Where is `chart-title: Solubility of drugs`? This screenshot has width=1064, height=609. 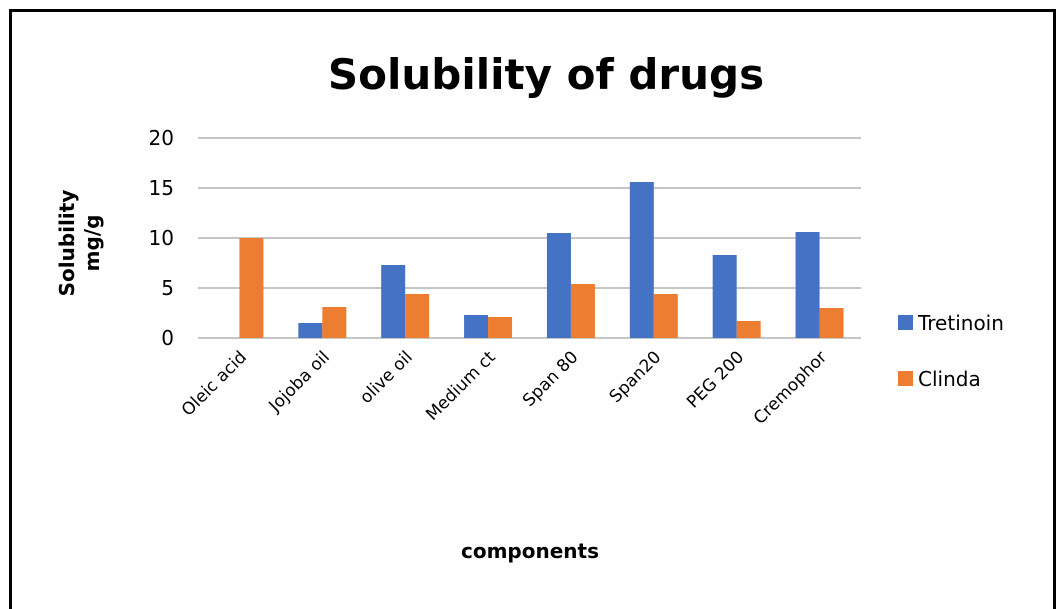 chart-title: Solubility of drugs is located at coordinates (546, 74).